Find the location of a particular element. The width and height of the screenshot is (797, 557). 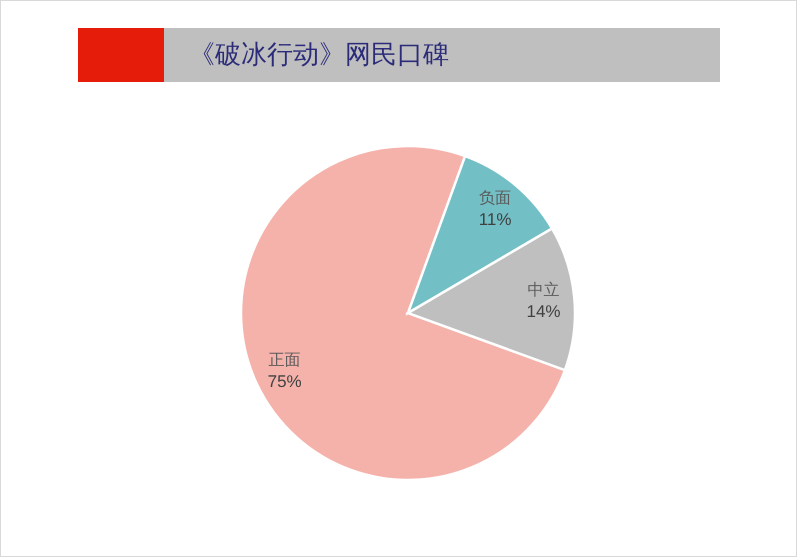

slice-label: 负面 is located at coordinates (495, 197).